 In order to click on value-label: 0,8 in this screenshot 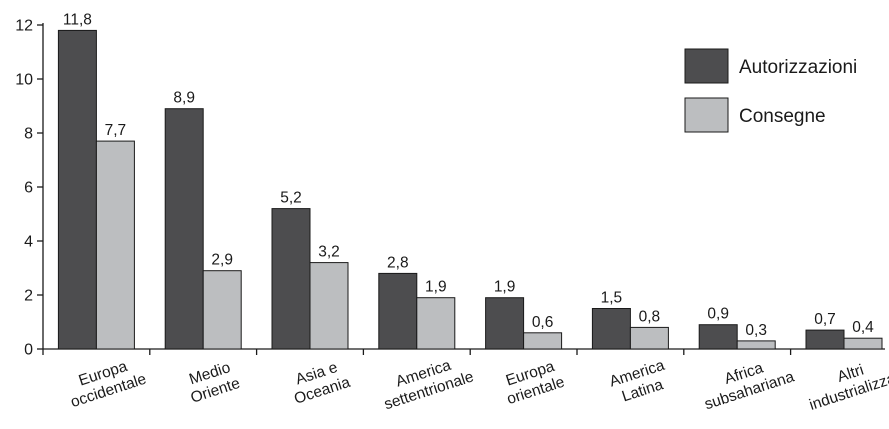, I will do `click(650, 316)`.